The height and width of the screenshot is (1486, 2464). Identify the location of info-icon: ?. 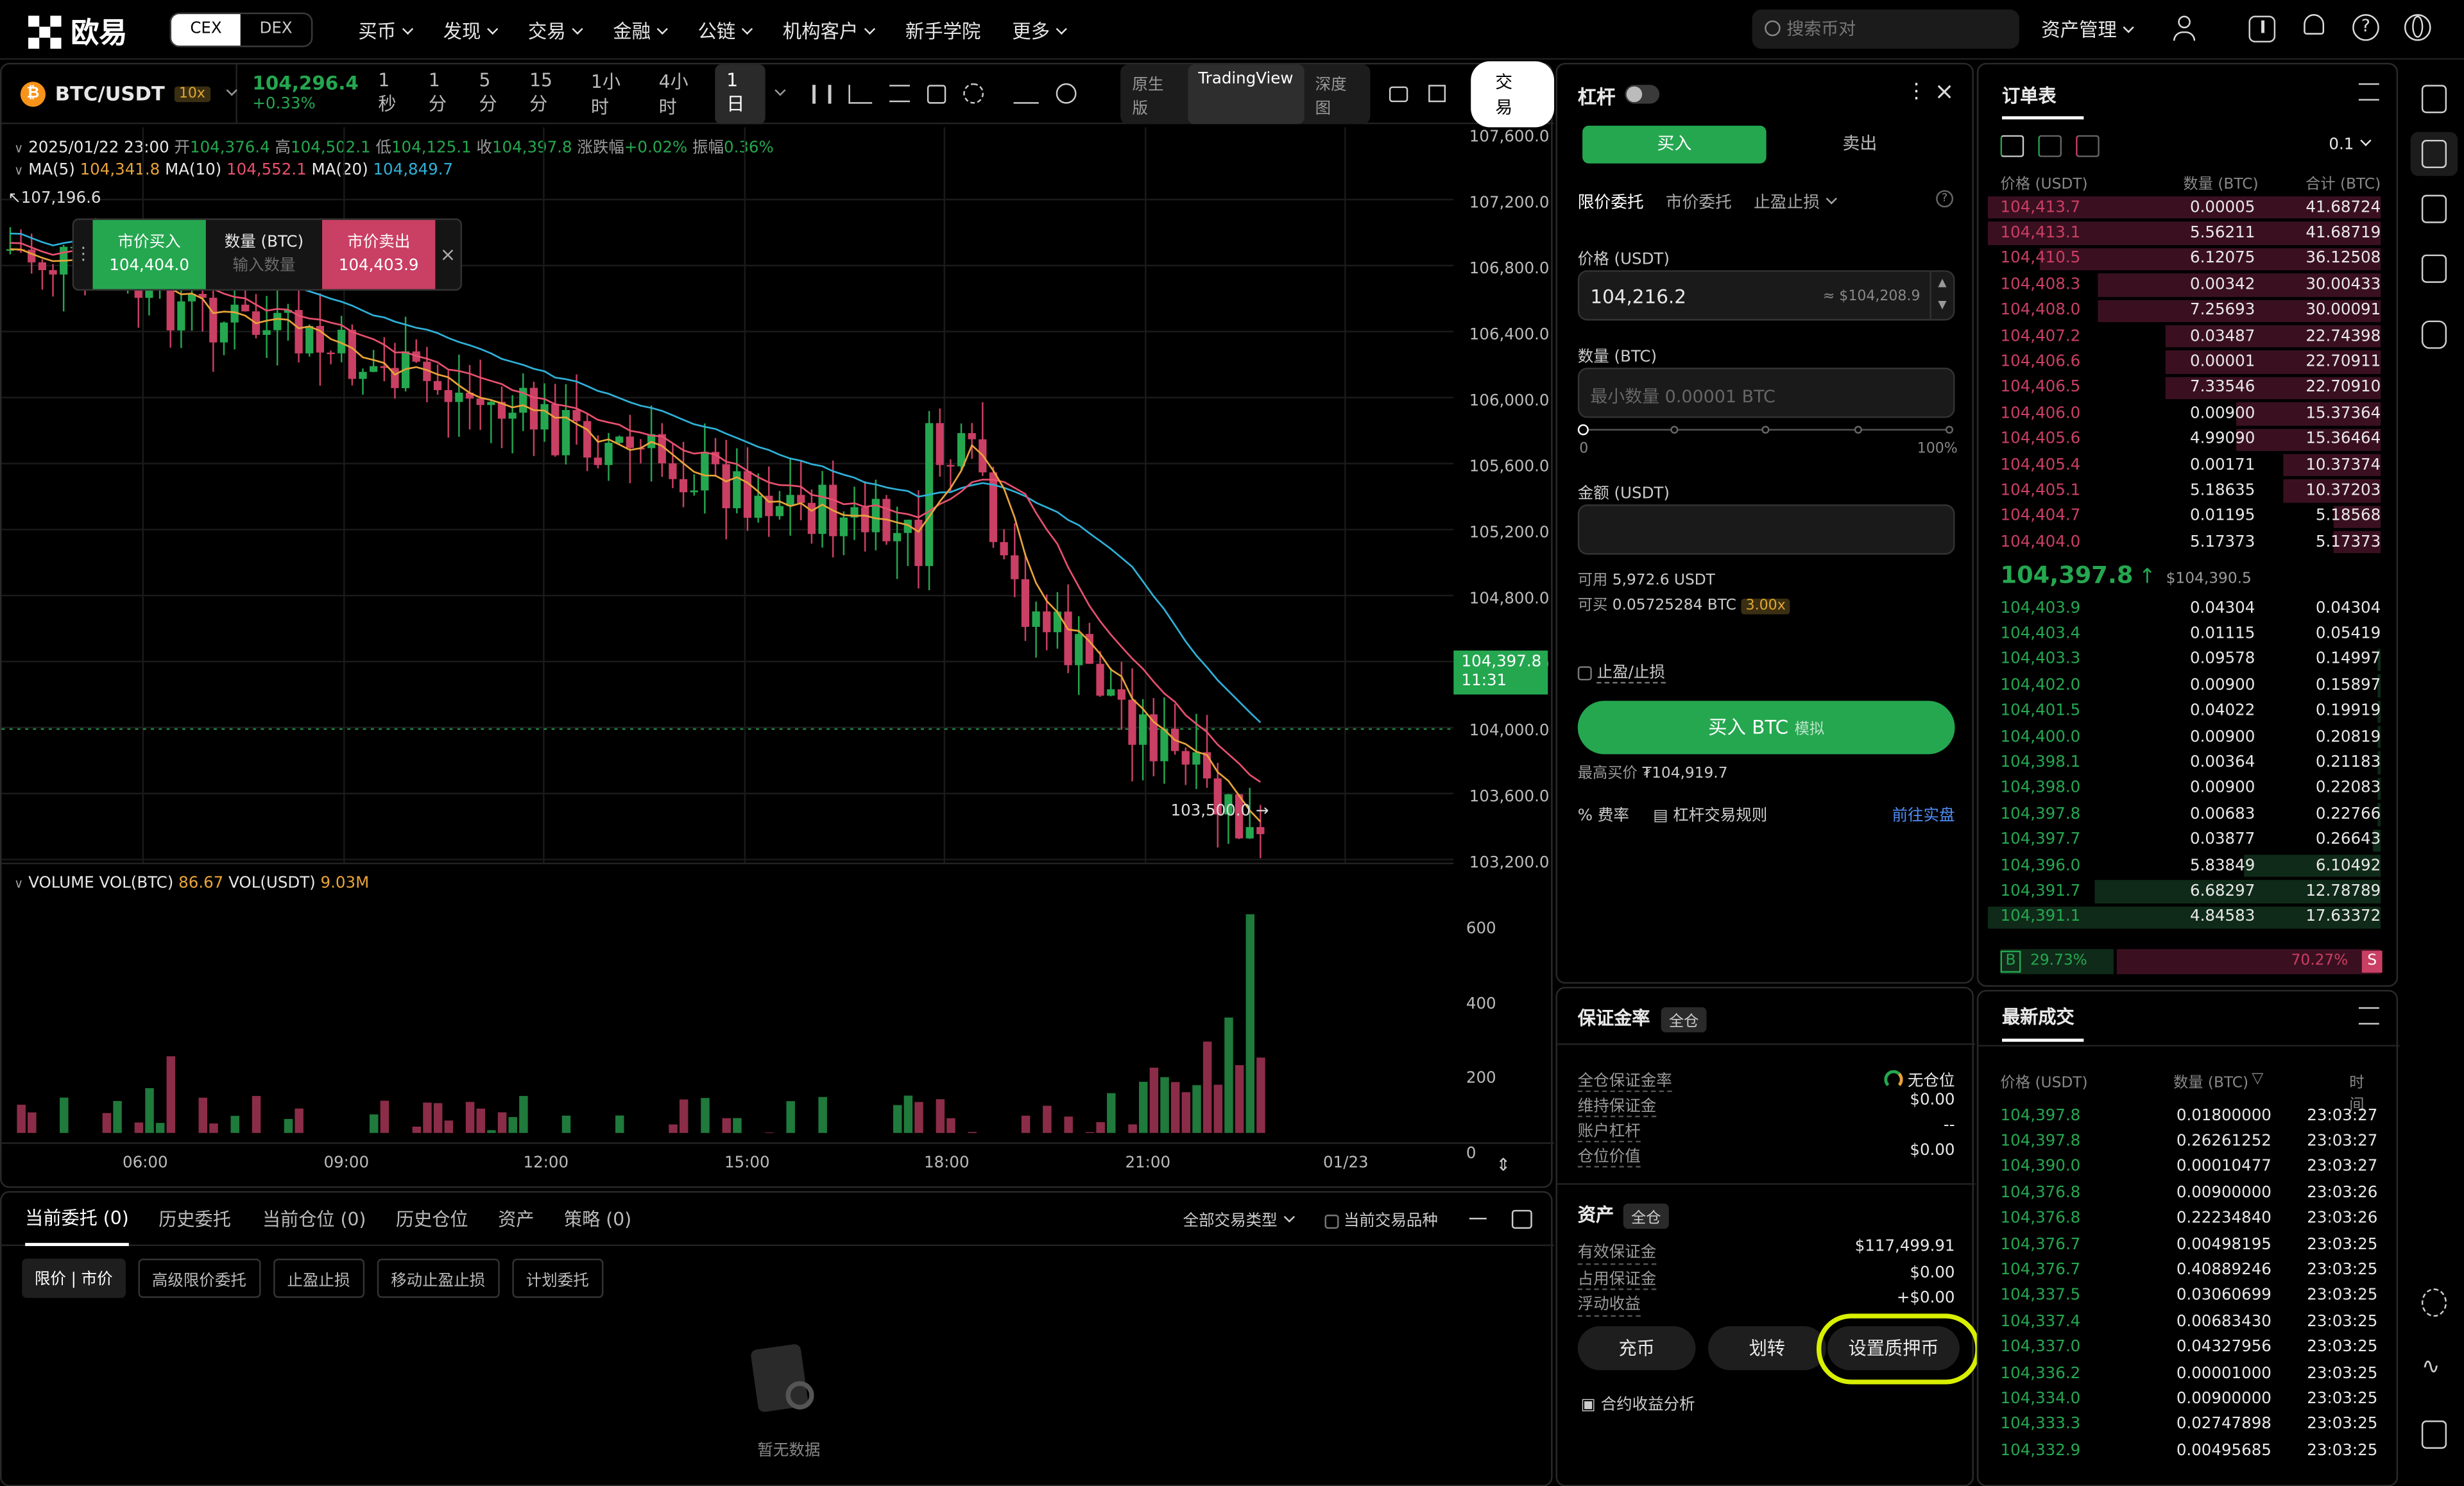
(1945, 199).